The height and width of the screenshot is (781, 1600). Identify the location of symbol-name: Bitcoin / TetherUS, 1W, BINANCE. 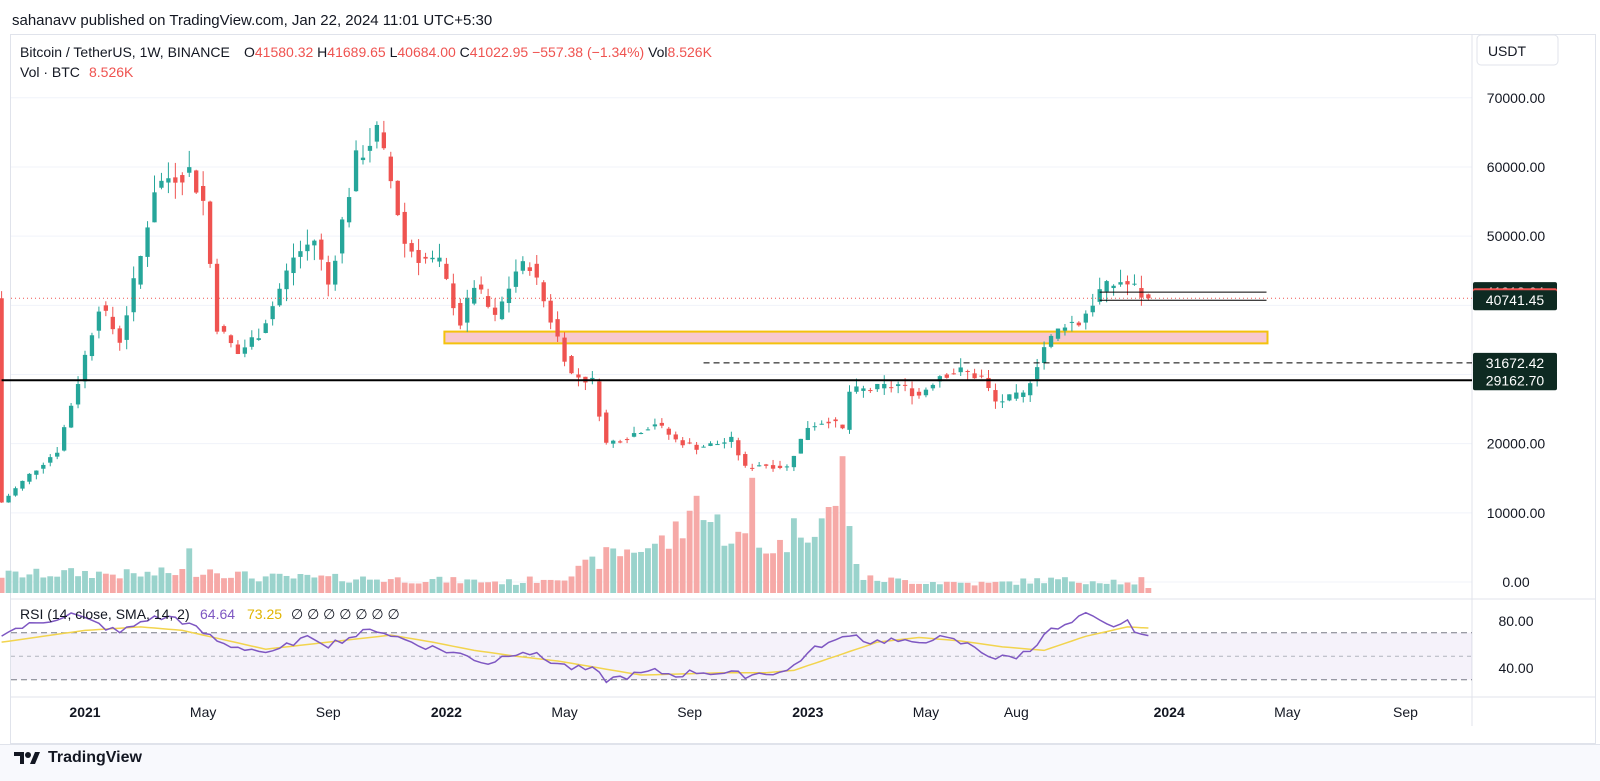
(125, 52).